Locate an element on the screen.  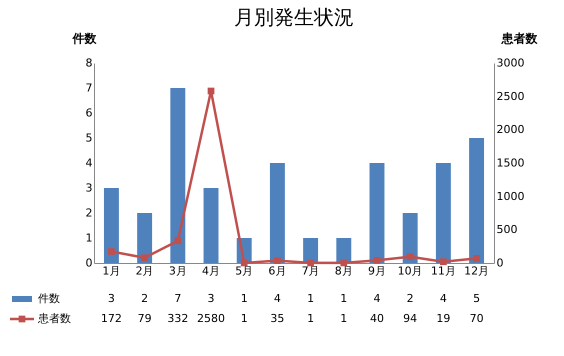
x-tick-label: 7月 is located at coordinates (311, 271).